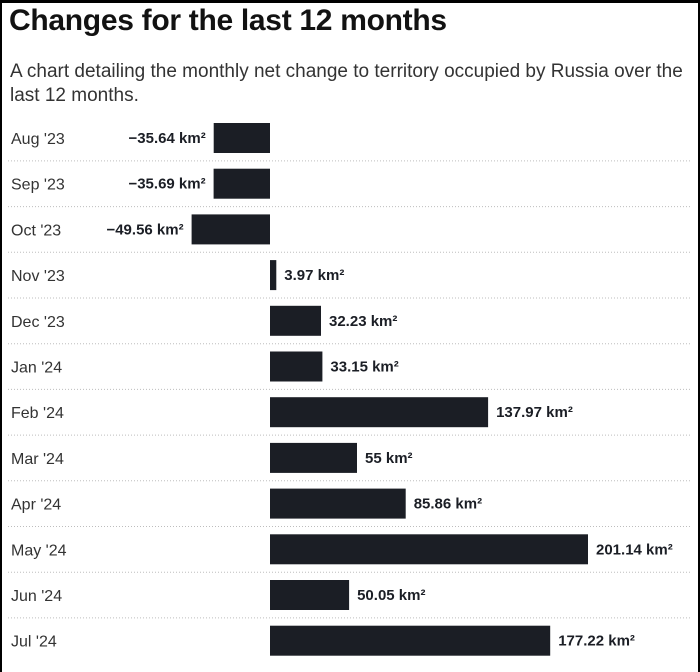 The width and height of the screenshot is (700, 672). I want to click on category-label: Sep '23, so click(38, 185).